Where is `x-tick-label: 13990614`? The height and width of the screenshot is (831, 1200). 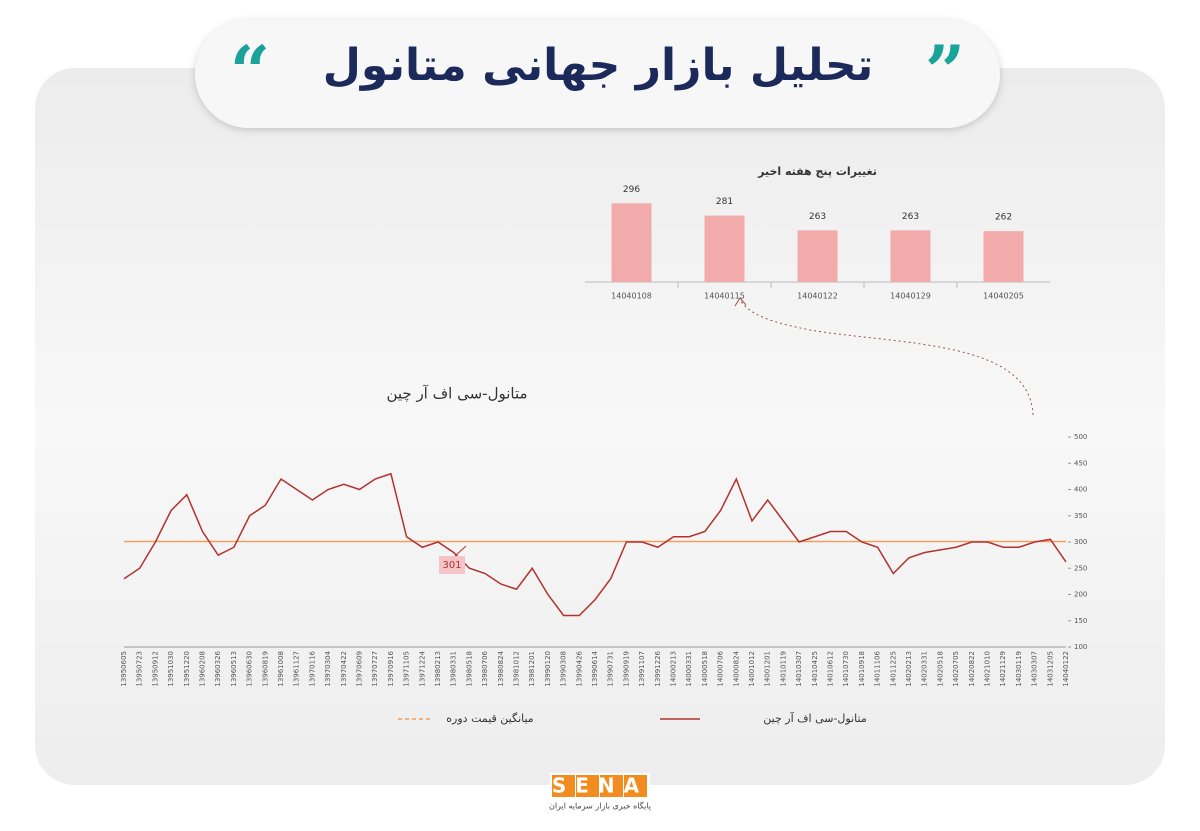 x-tick-label: 13990614 is located at coordinates (595, 668).